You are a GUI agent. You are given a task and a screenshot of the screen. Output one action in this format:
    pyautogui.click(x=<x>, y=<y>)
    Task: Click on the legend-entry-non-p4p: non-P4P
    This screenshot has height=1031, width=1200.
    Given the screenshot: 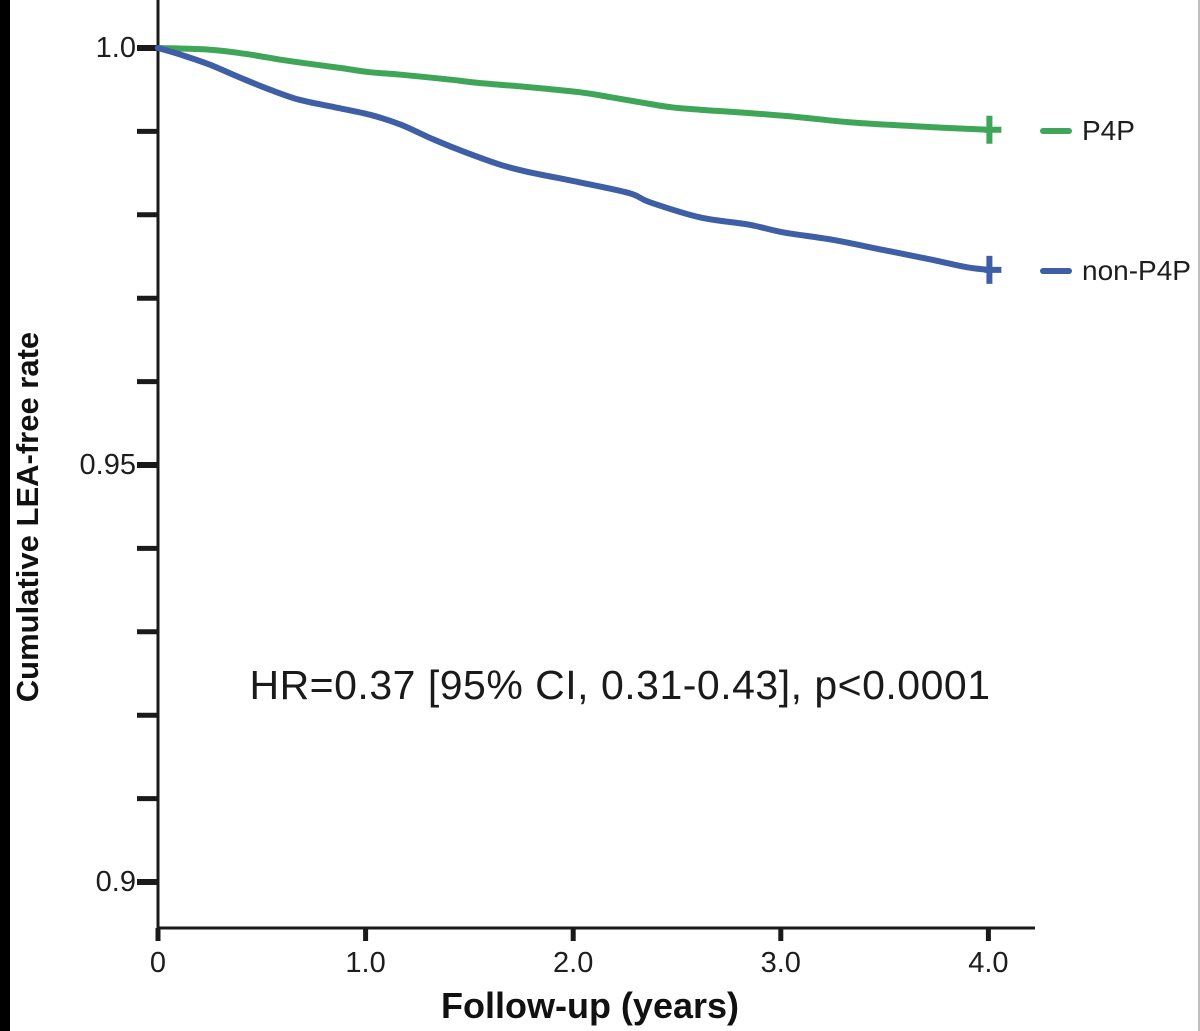 What is the action you would take?
    pyautogui.click(x=1115, y=270)
    